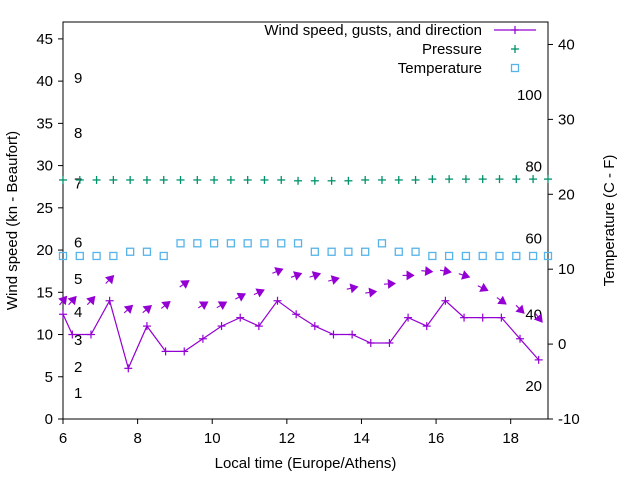 This screenshot has width=640, height=480. Describe the element at coordinates (44, 292) in the screenshot. I see `y-axis-left-ticklabel: 15` at that location.